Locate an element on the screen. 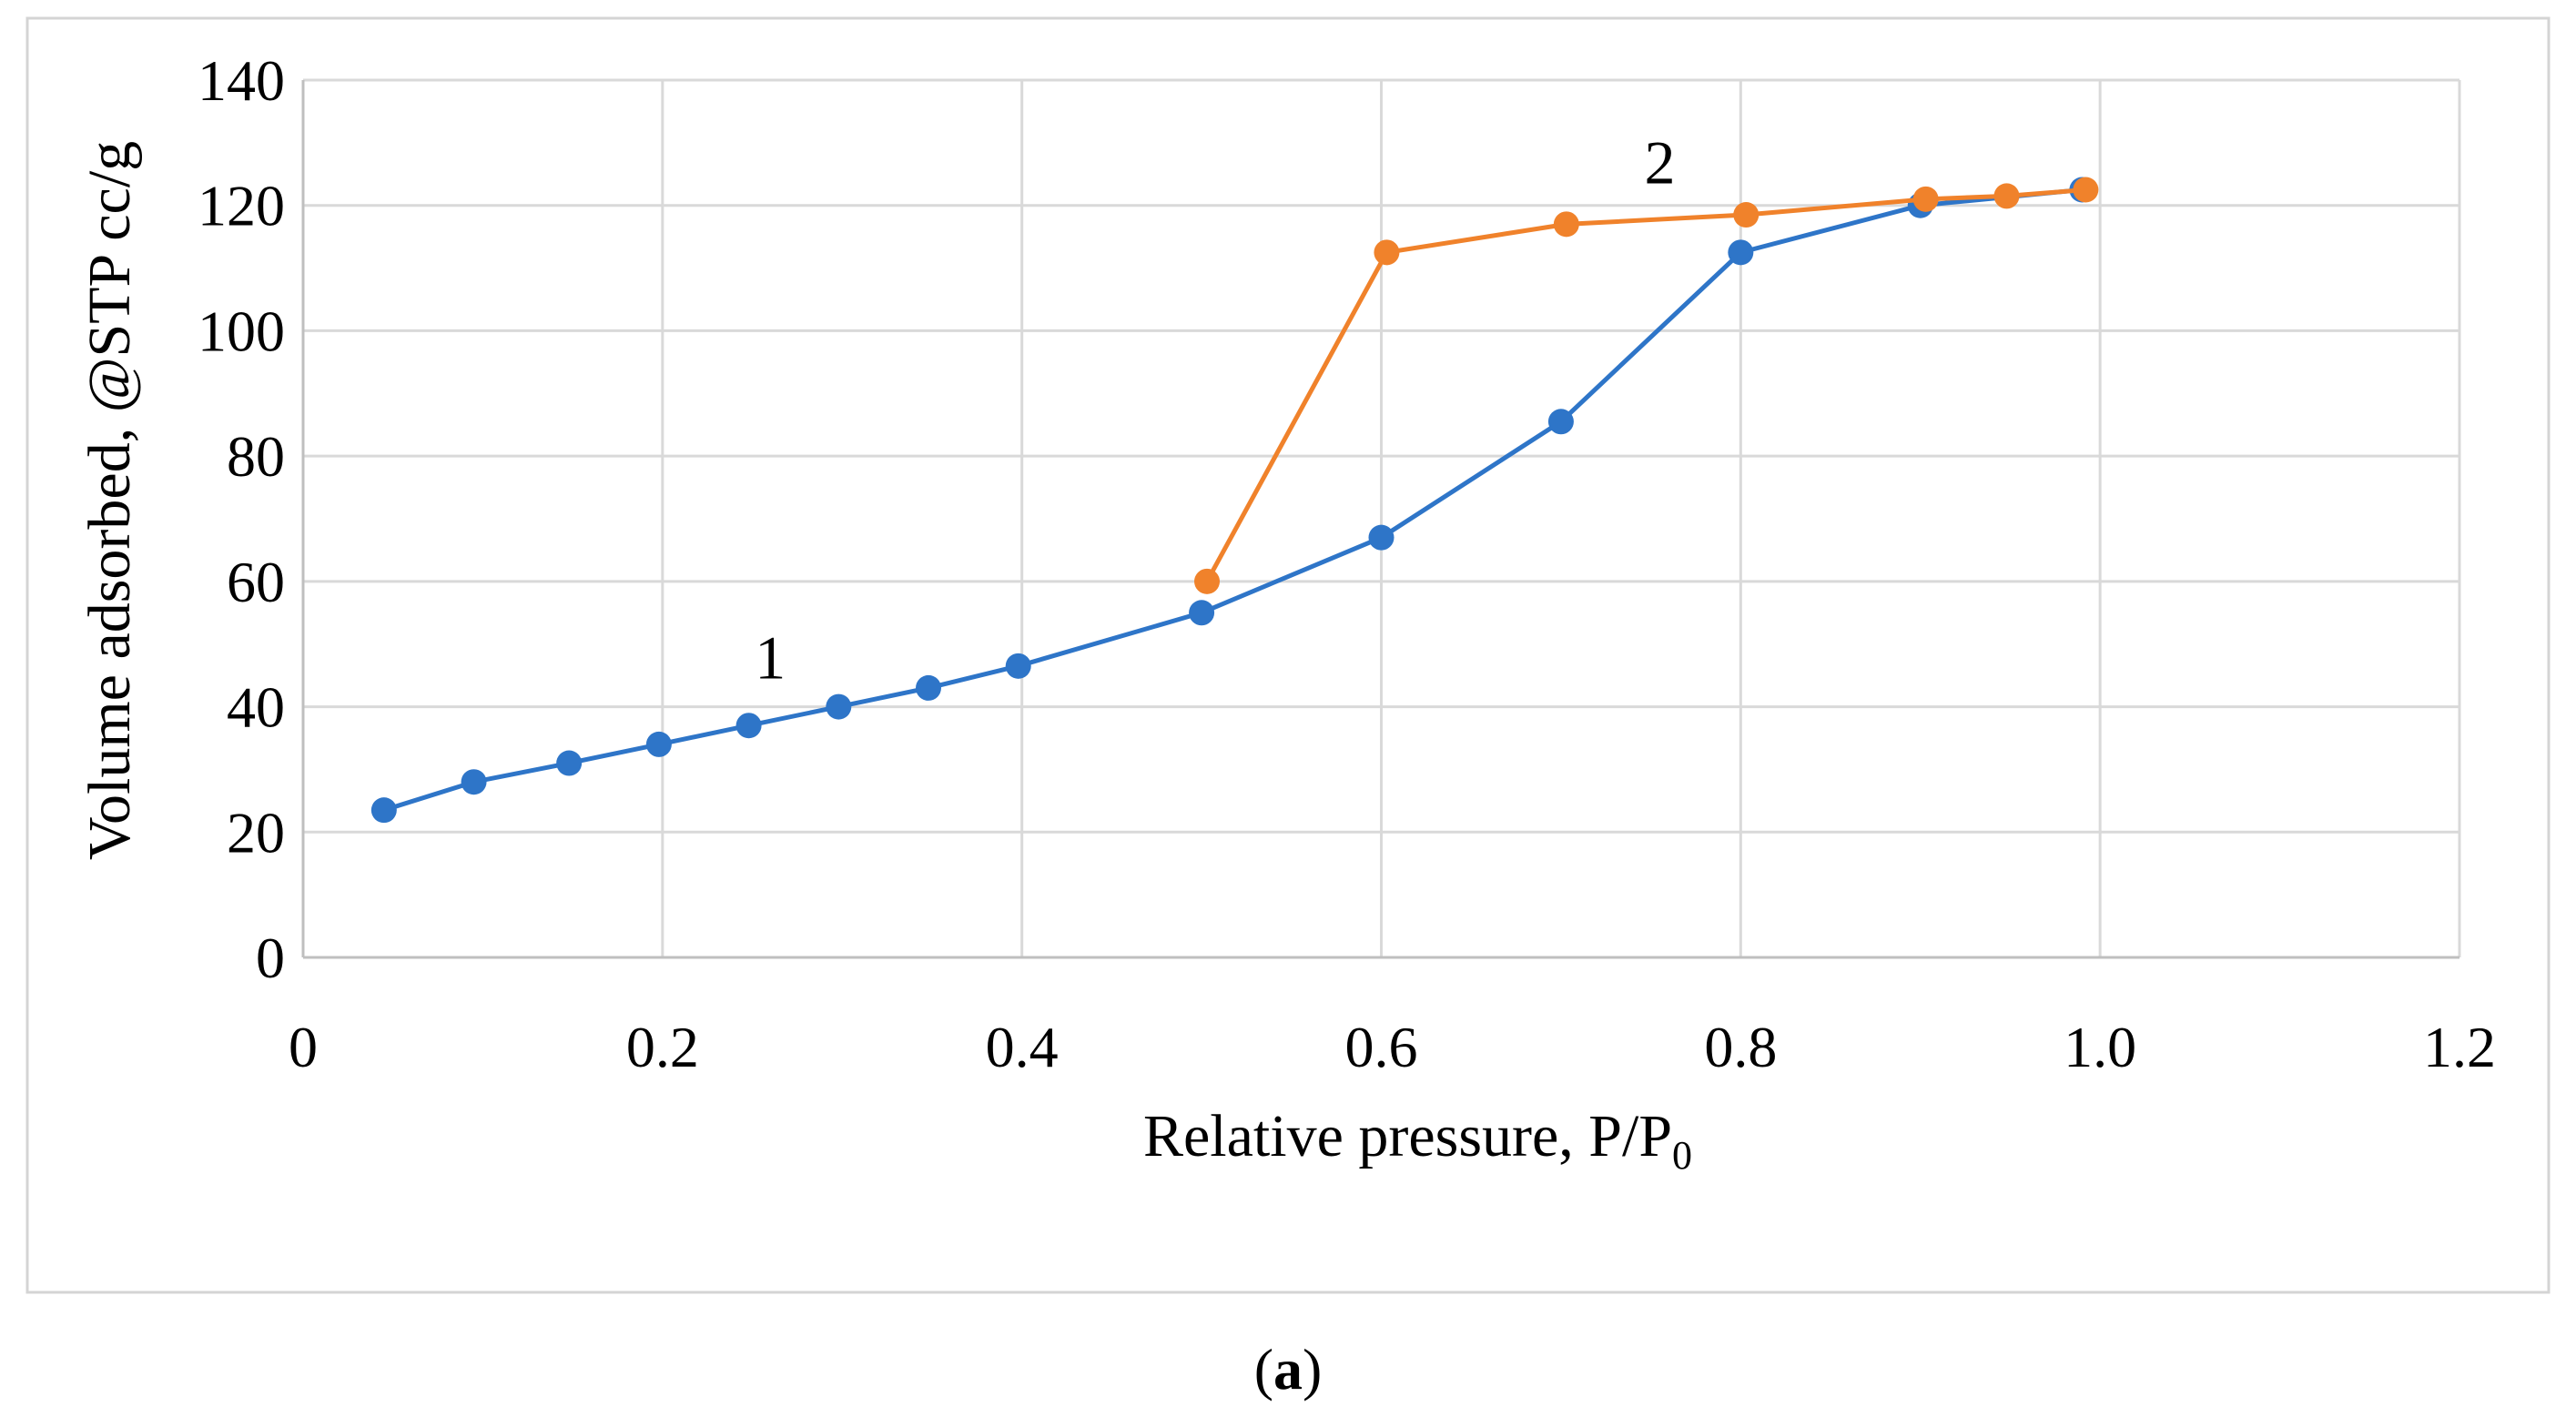  x-tick-label: 0.8 is located at coordinates (1740, 1047).